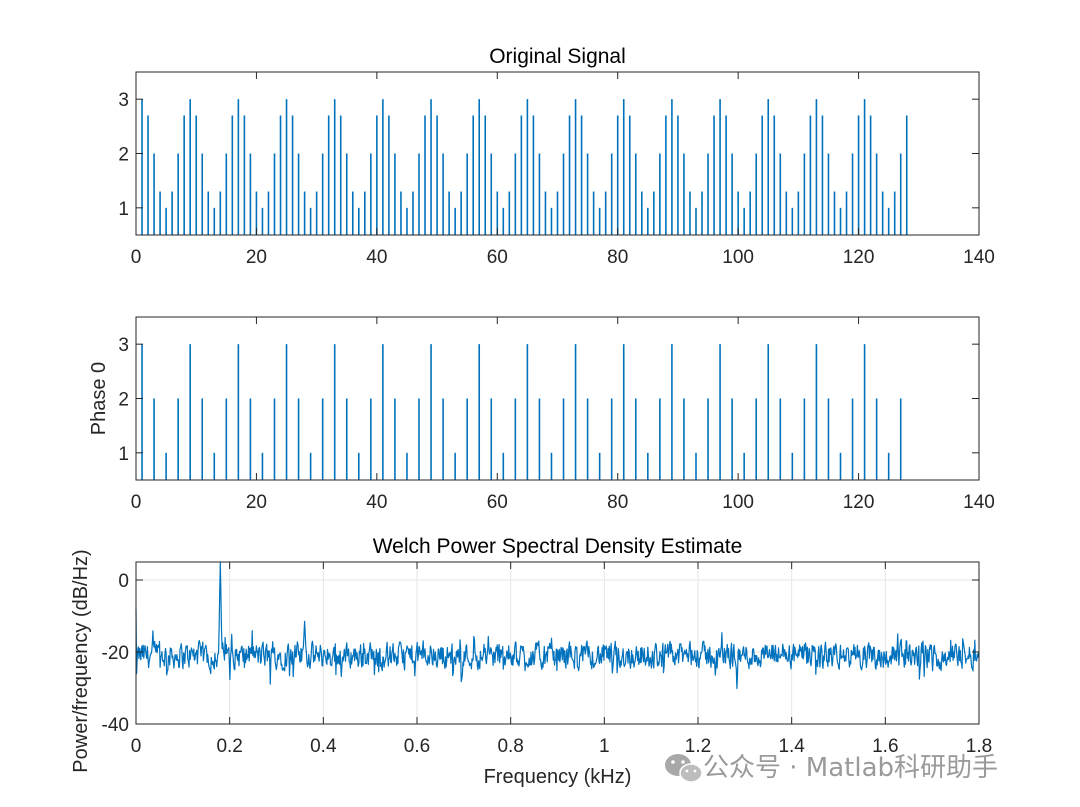 The height and width of the screenshot is (807, 1080). What do you see at coordinates (885, 746) in the screenshot?
I see `x-tick-label: 1.6` at bounding box center [885, 746].